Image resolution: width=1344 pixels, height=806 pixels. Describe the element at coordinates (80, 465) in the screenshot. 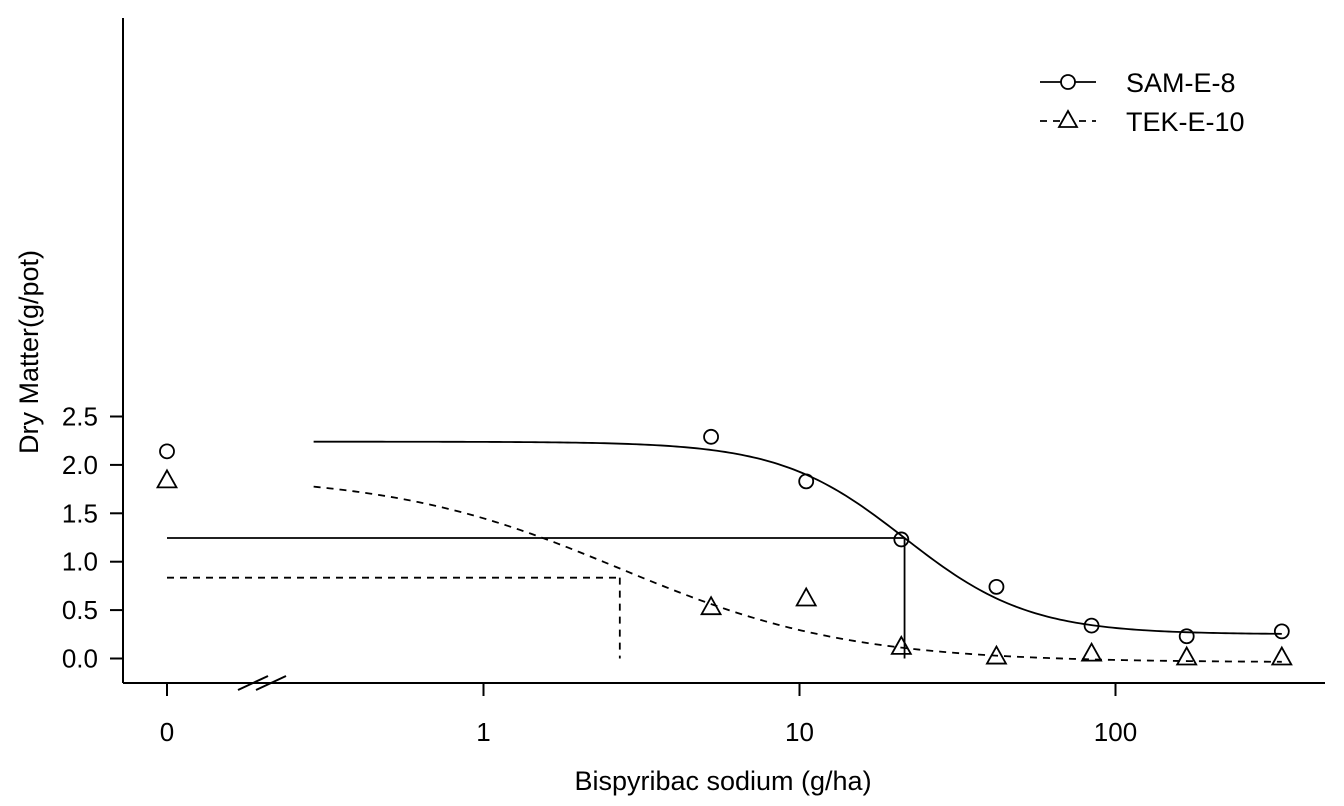

I see `y-tick-label: 2.0` at that location.